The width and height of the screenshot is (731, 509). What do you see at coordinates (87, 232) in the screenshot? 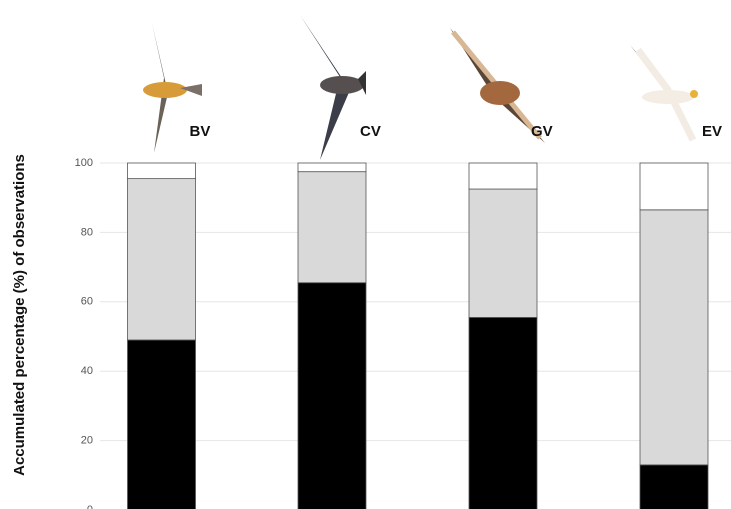
I see `y-tick-label: 80` at bounding box center [87, 232].